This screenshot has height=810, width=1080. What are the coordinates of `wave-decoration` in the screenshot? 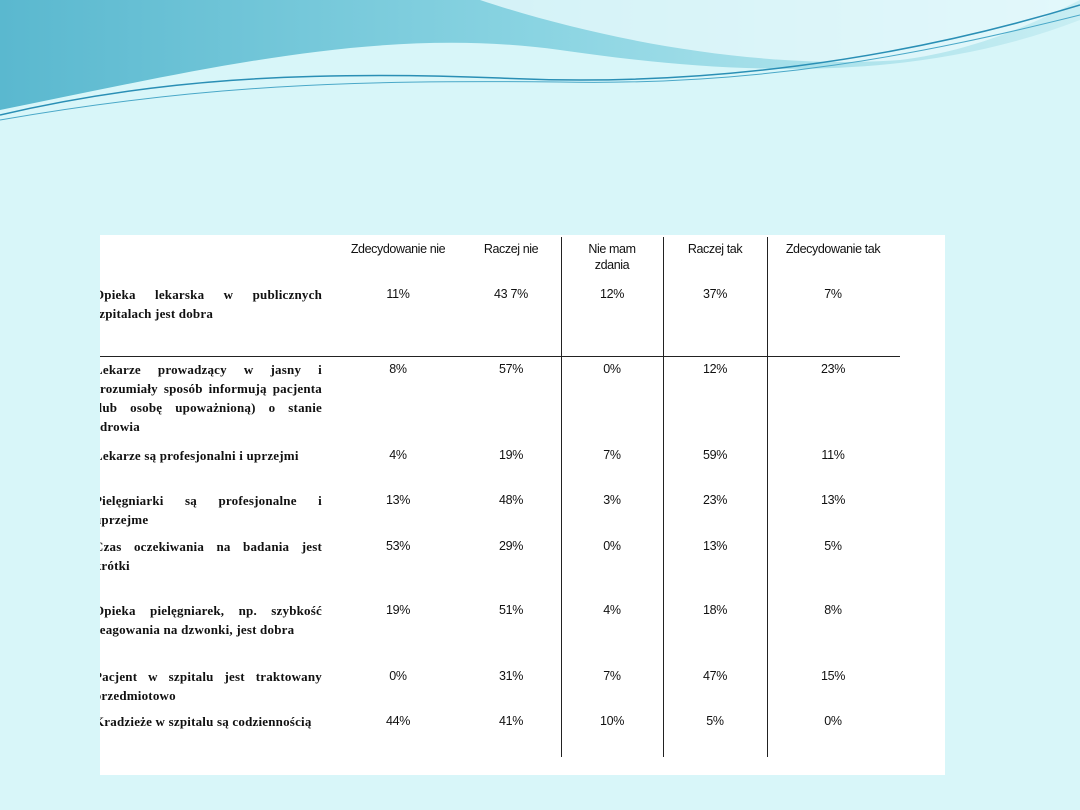 It's located at (540, 60).